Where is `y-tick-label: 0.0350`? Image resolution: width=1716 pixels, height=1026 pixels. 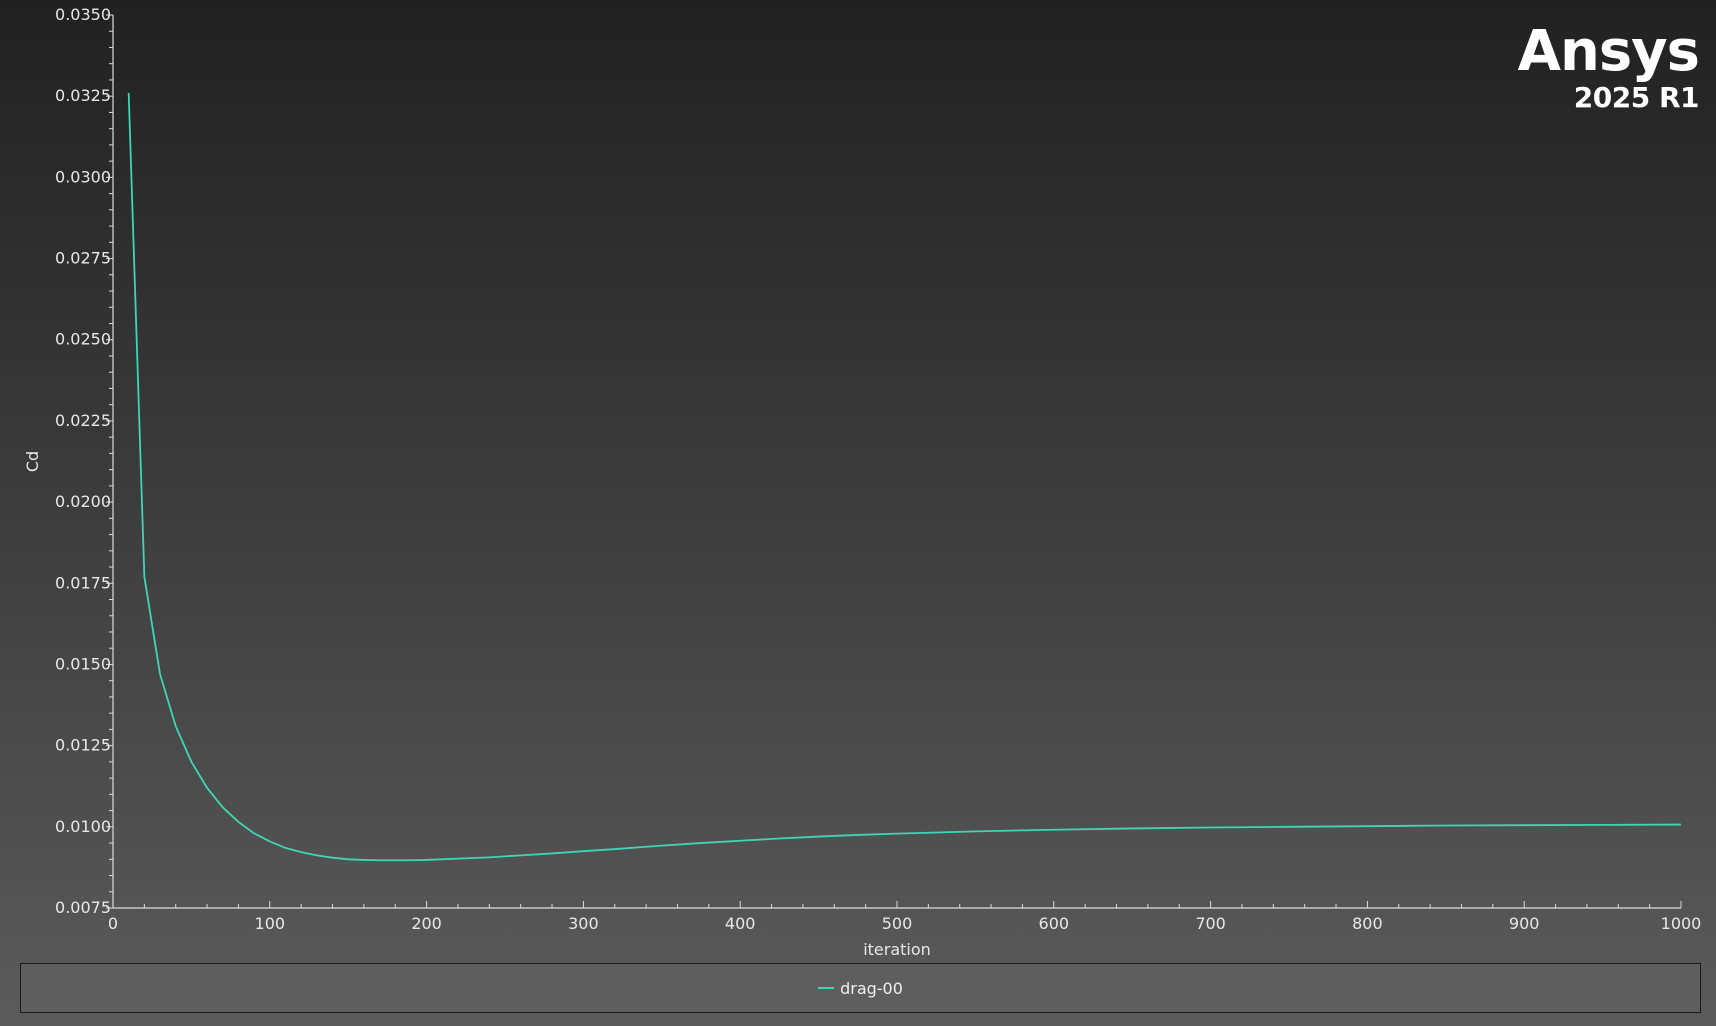 y-tick-label: 0.0350 is located at coordinates (83, 14).